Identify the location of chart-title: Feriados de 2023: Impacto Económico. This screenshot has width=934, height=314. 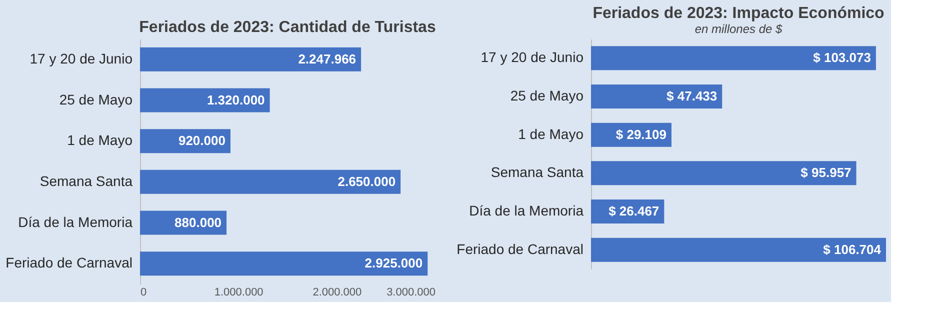
(738, 13).